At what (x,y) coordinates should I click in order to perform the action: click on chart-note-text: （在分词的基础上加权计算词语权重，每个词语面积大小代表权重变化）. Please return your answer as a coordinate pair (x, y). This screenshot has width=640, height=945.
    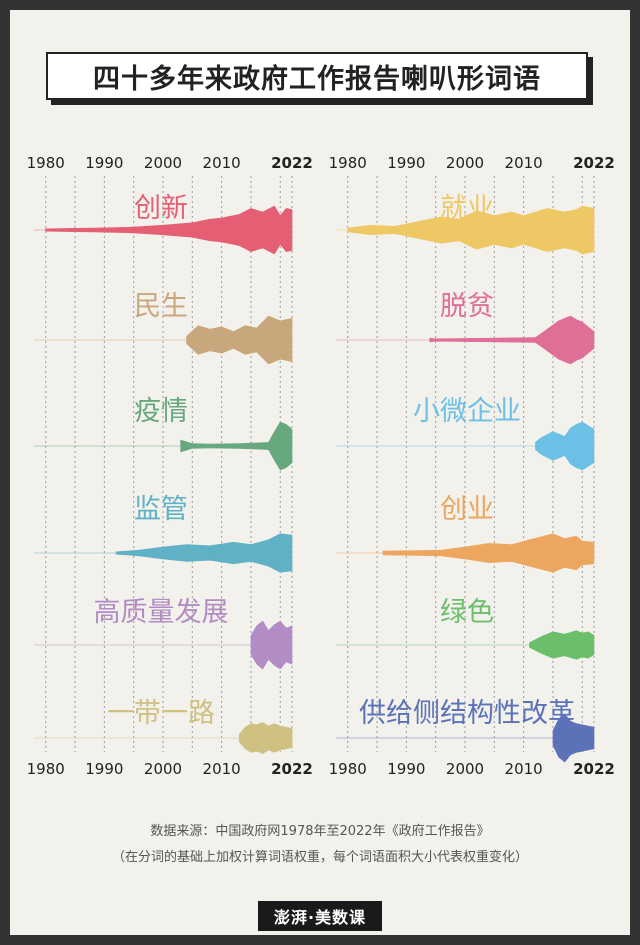
    Looking at the image, I should click on (319, 857).